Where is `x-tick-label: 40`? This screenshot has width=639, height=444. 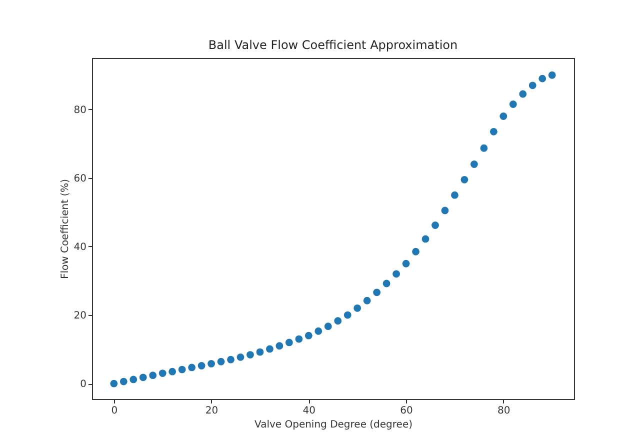 x-tick-label: 40 is located at coordinates (309, 411).